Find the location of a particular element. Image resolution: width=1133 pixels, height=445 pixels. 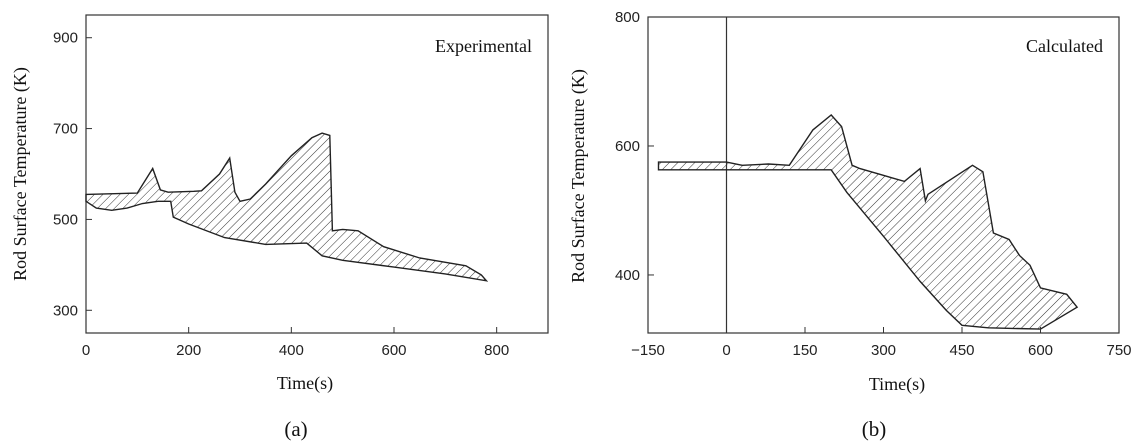

panel-b-xtick-label: −150 is located at coordinates (648, 350).